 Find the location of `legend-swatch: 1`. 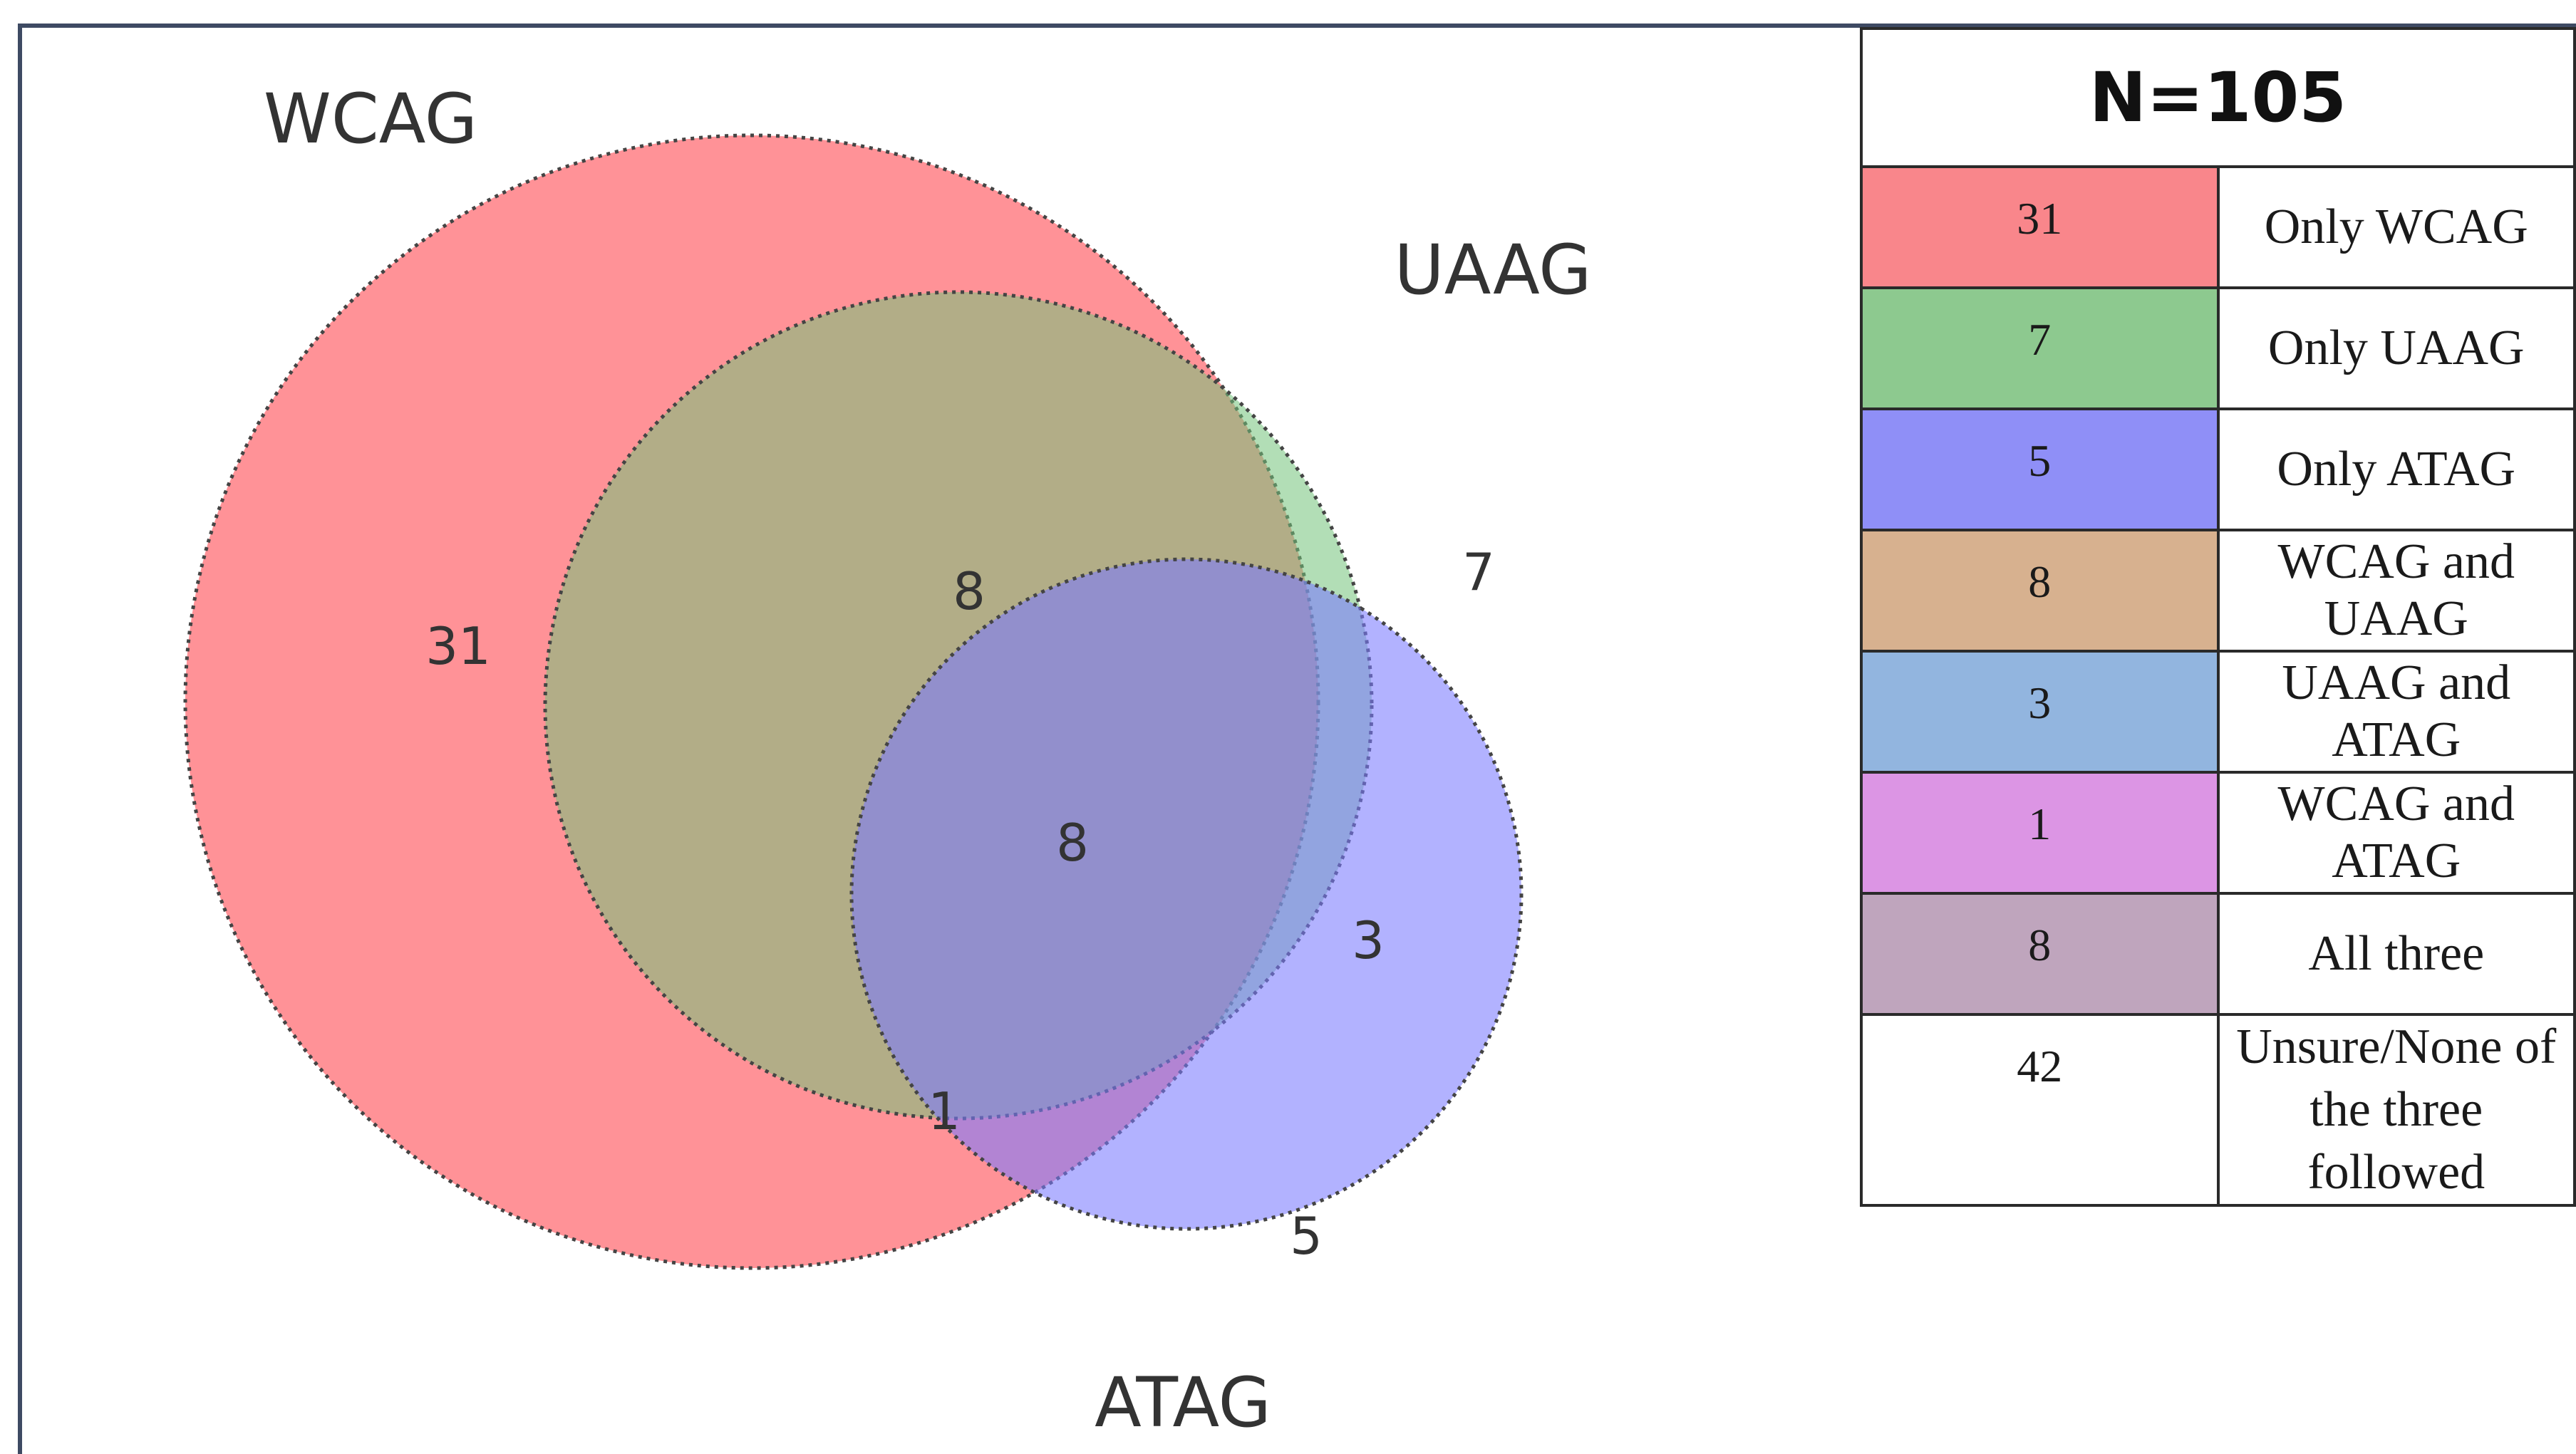

legend-swatch: 1 is located at coordinates (2040, 833).